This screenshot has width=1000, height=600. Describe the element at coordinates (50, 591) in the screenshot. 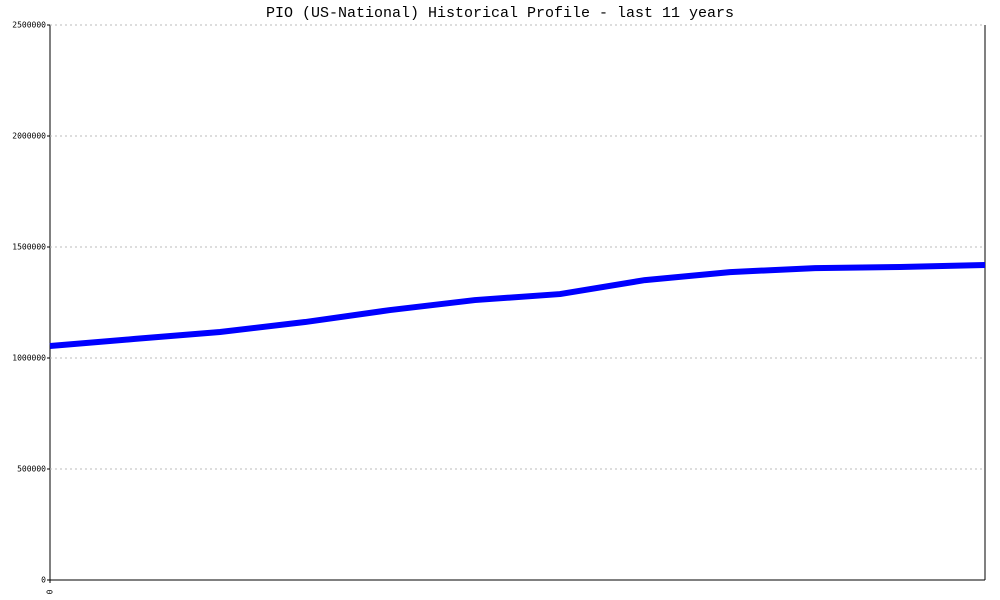

I see `x-tick-label: 0` at that location.